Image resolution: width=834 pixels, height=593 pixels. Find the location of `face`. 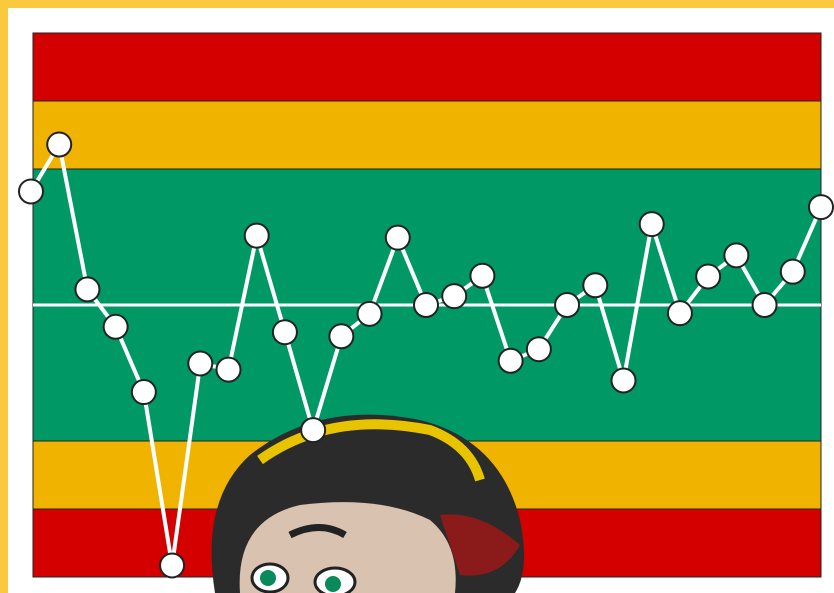

face is located at coordinates (347, 547).